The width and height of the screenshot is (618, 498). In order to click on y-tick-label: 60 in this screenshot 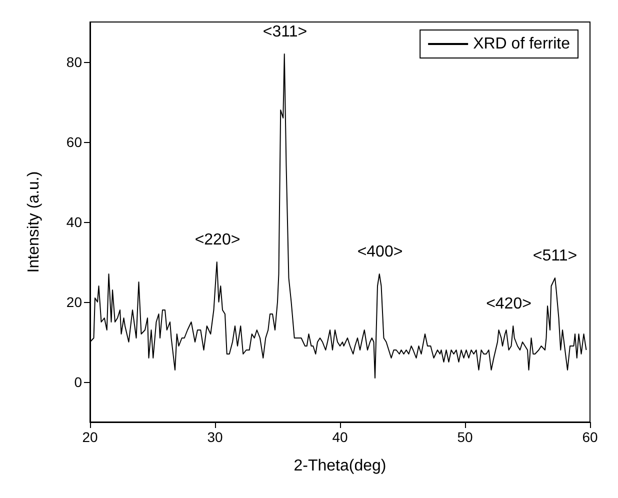, I will do `click(74, 142)`.